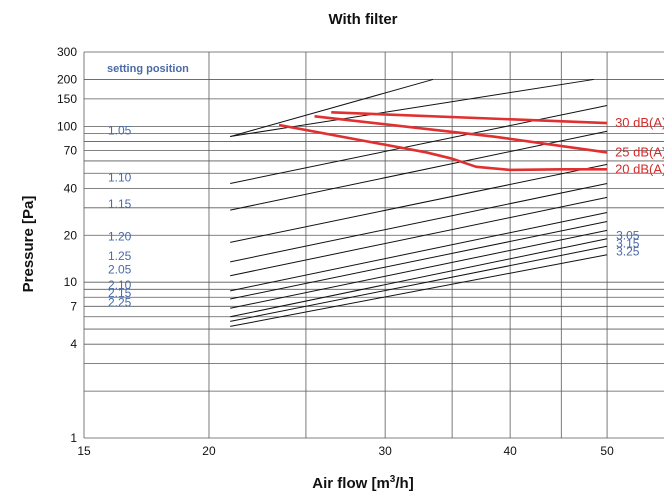 The image size is (664, 497). What do you see at coordinates (120, 256) in the screenshot?
I see `setting-label: 1.25` at bounding box center [120, 256].